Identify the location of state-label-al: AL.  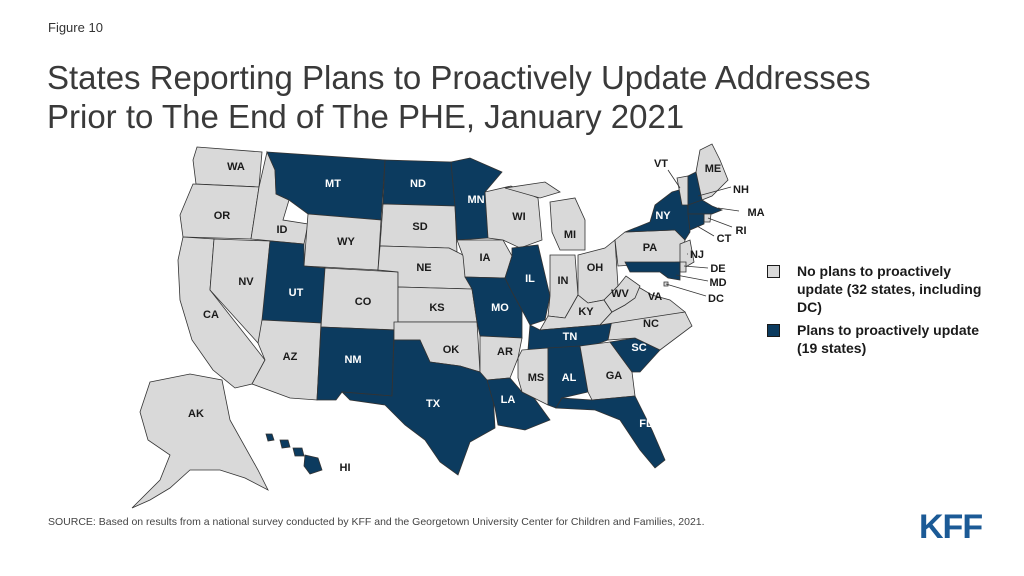
(569, 378).